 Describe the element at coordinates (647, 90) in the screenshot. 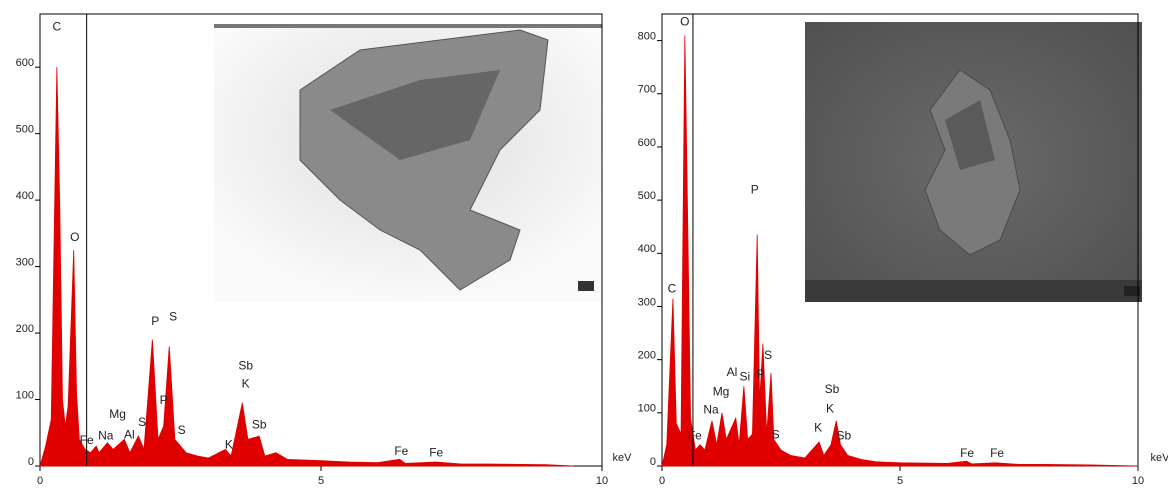

I see `y-tick-label: 700` at that location.